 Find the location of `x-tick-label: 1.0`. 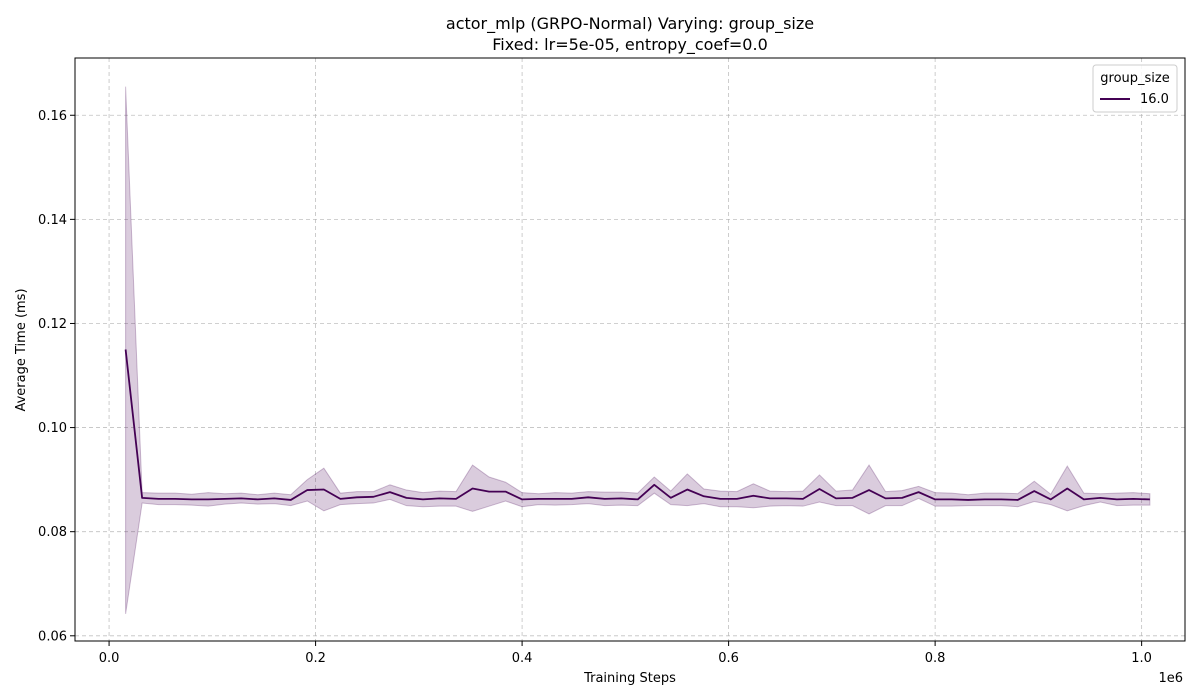

x-tick-label: 1.0 is located at coordinates (1141, 658).